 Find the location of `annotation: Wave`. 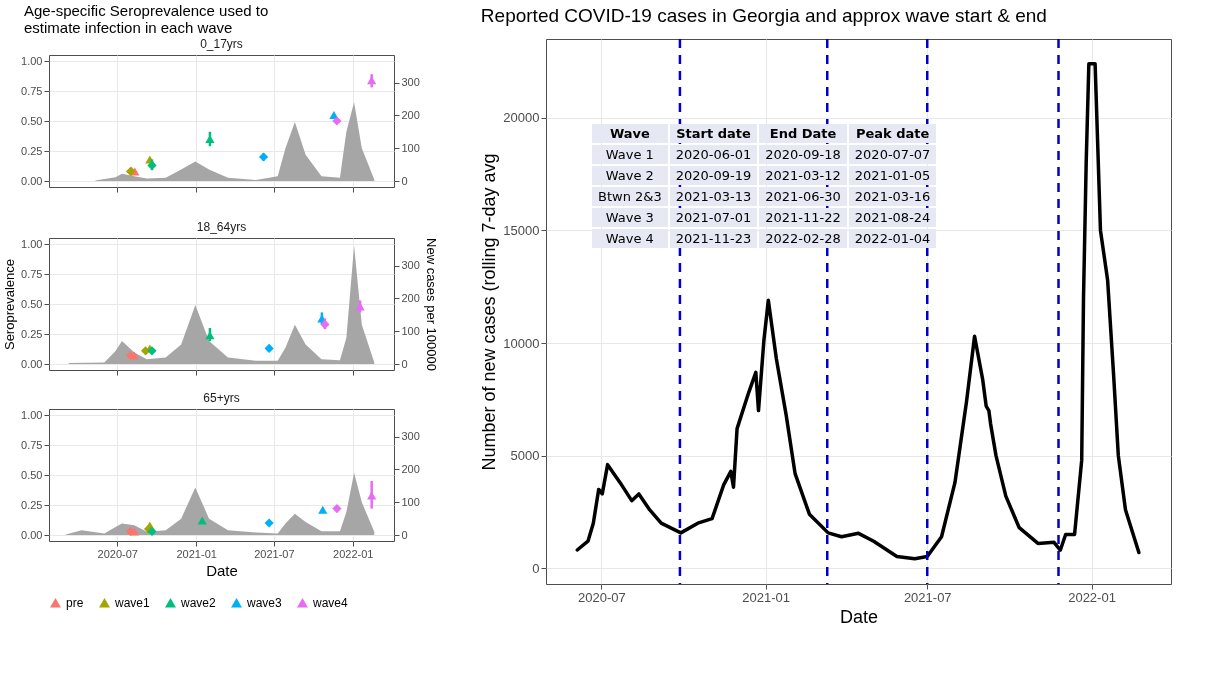

annotation: Wave is located at coordinates (630, 133).